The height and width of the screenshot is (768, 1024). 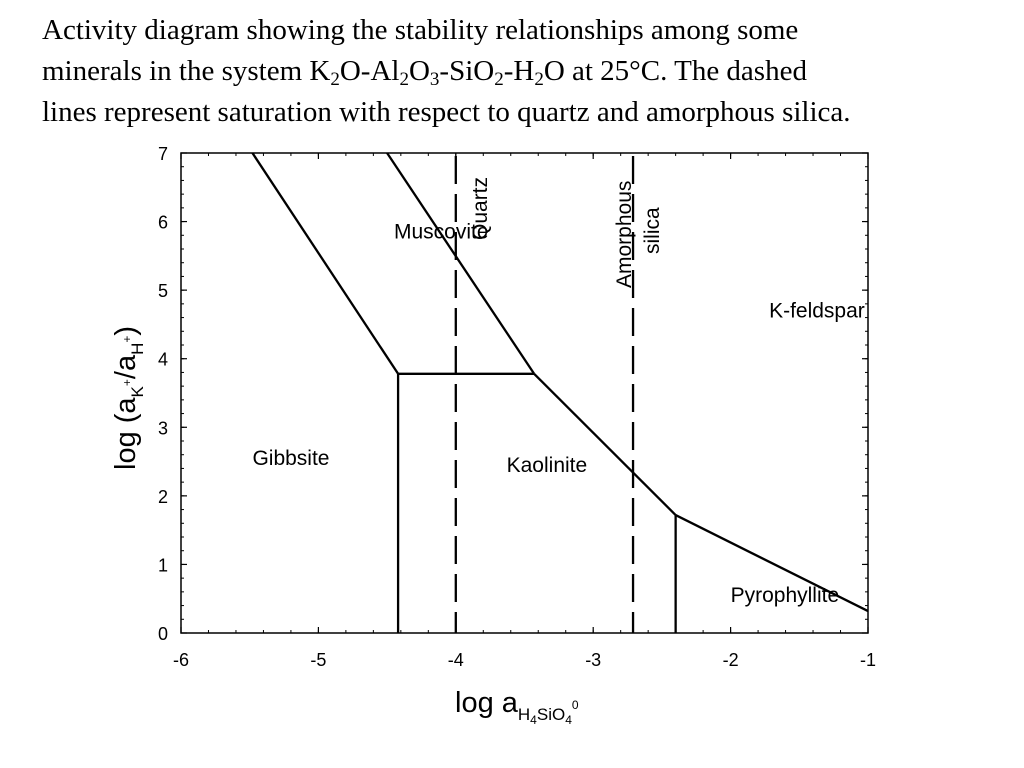 I want to click on y-tick-label: 2, so click(x=163, y=497).